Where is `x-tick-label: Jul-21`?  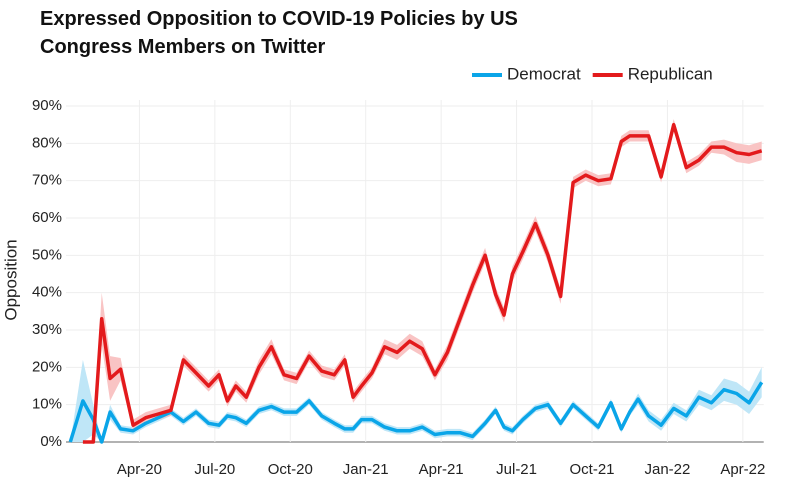
x-tick-label: Jul-21 is located at coordinates (516, 469).